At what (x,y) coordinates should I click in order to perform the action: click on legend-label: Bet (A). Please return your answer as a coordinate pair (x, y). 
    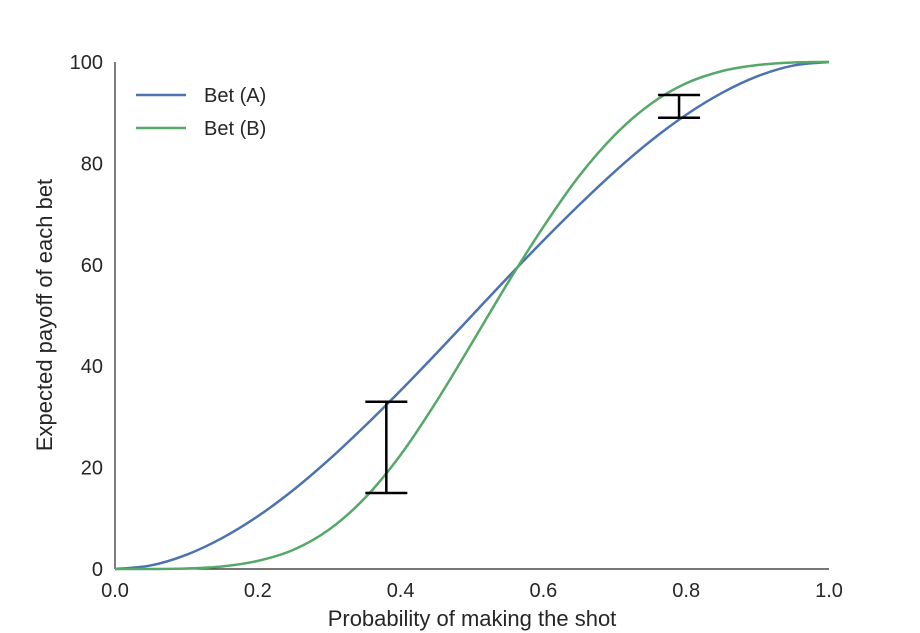
    Looking at the image, I should click on (235, 96).